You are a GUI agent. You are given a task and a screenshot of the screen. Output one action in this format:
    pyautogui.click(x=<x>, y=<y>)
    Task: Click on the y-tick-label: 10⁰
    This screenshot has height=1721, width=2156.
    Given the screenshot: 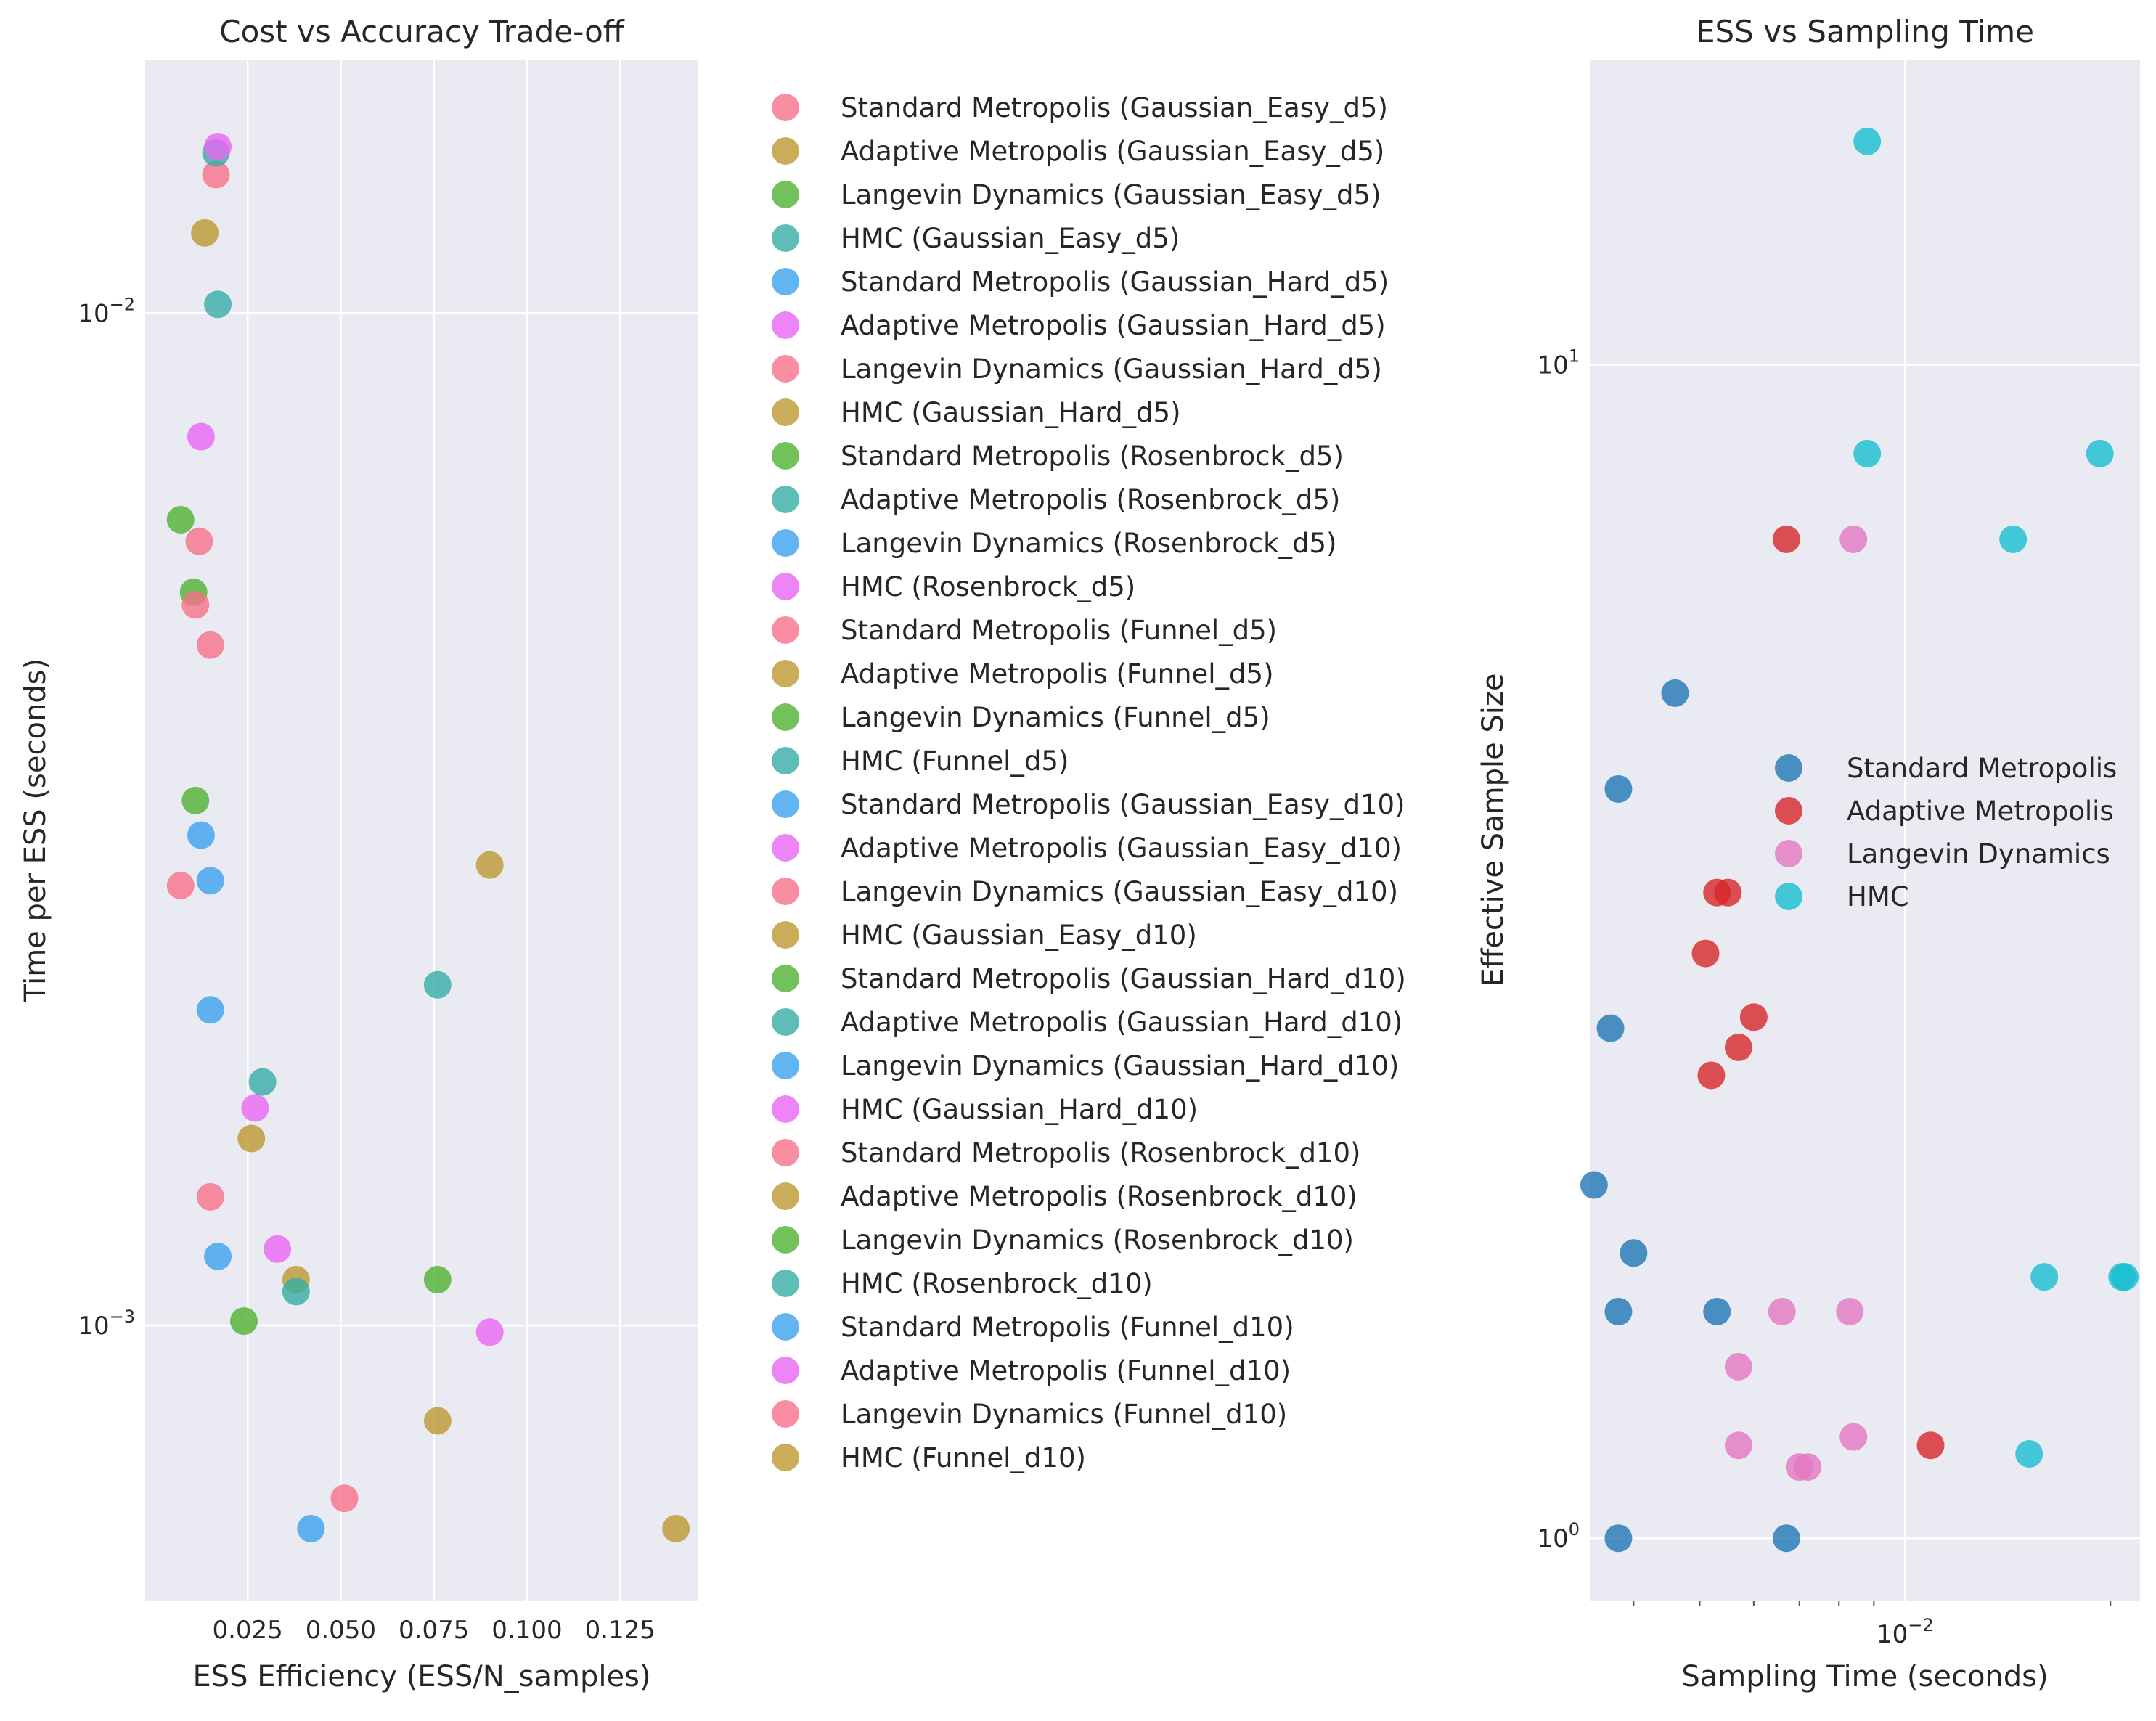 What is the action you would take?
    pyautogui.click(x=1558, y=1536)
    